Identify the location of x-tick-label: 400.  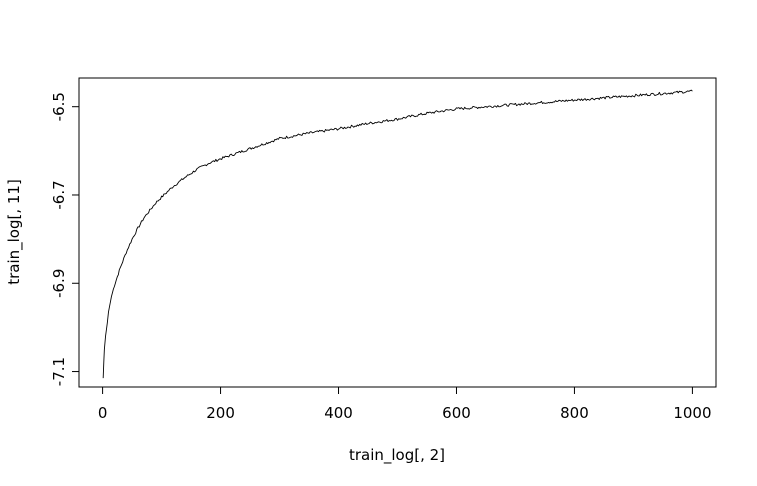
(338, 413).